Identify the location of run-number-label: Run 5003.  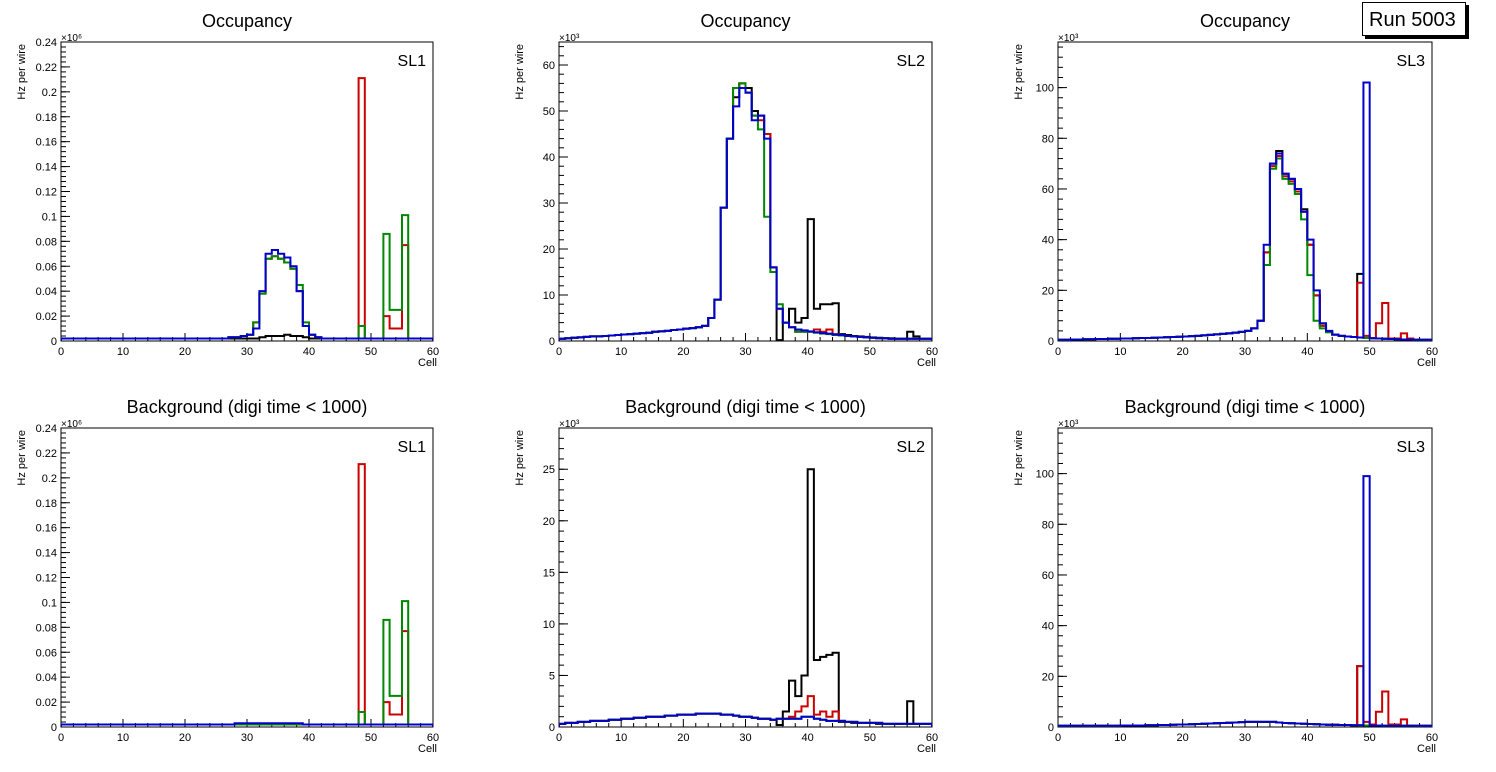
(1414, 19).